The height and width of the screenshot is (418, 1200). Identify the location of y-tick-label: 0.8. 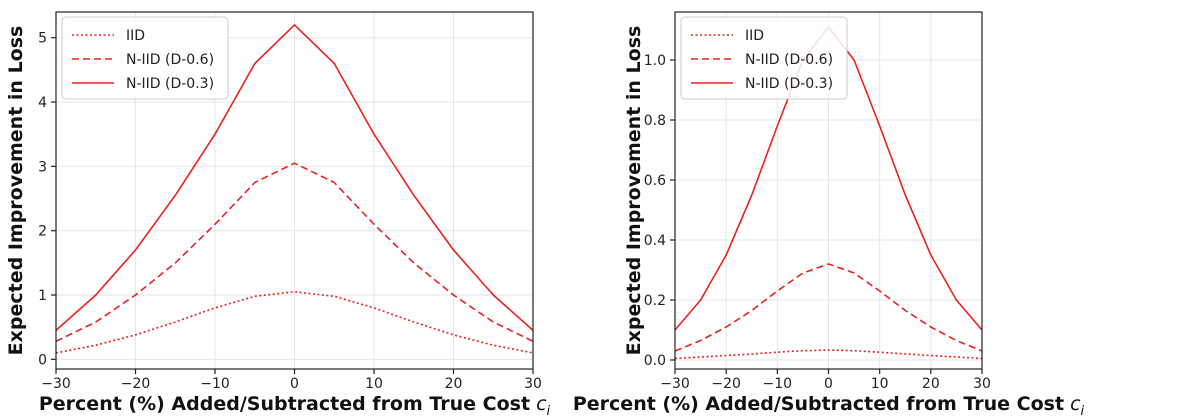
(655, 121).